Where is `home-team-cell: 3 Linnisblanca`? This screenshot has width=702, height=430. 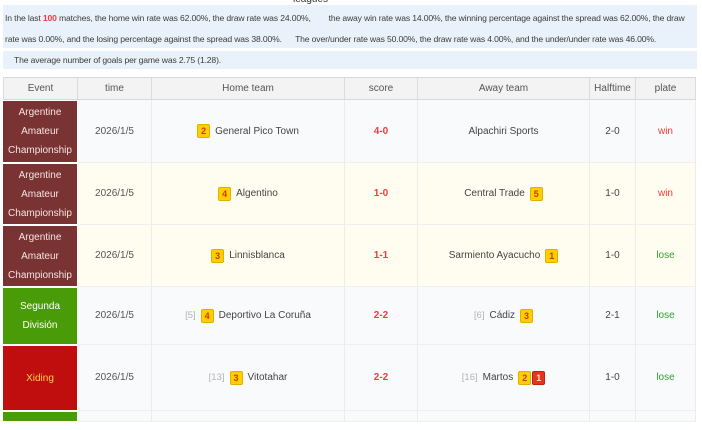
home-team-cell: 3 Linnisblanca is located at coordinates (248, 256).